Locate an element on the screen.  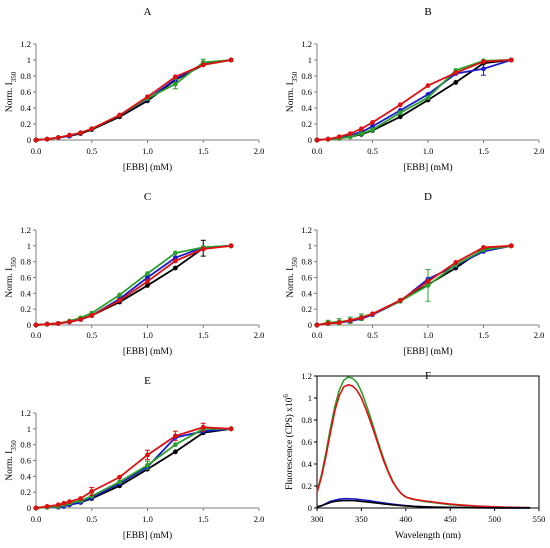
panel-title: C is located at coordinates (147, 197).